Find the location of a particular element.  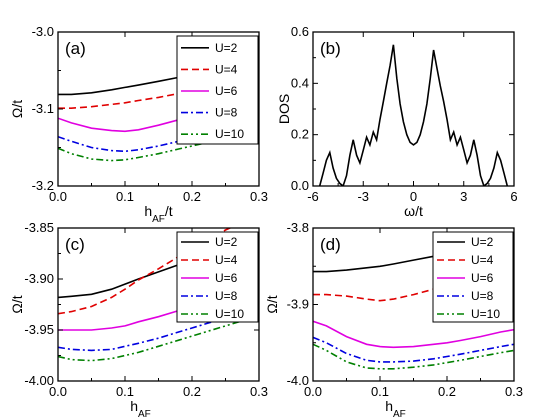

x-tick-label: 6 is located at coordinates (513, 196).